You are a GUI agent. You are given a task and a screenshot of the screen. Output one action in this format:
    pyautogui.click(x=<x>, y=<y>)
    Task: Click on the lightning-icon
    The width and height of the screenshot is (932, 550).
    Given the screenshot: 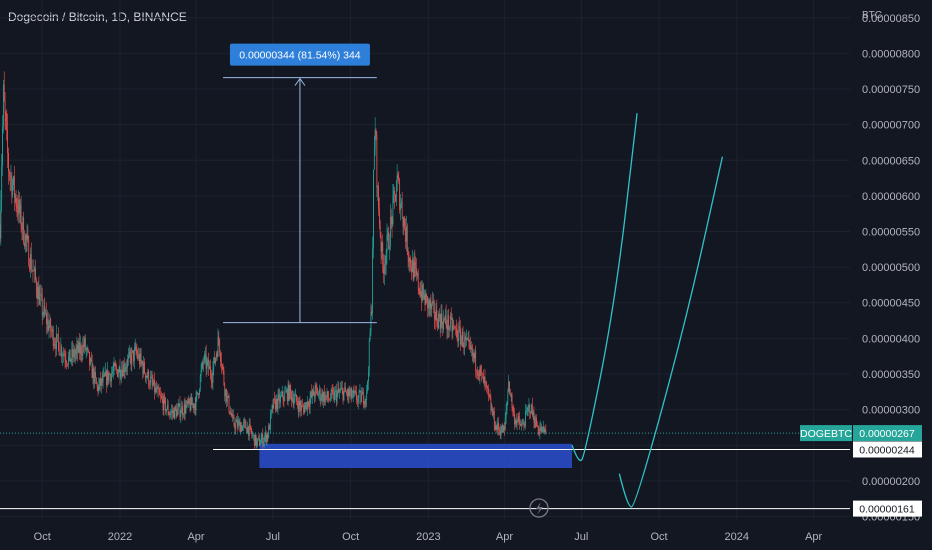 What is the action you would take?
    pyautogui.click(x=539, y=508)
    